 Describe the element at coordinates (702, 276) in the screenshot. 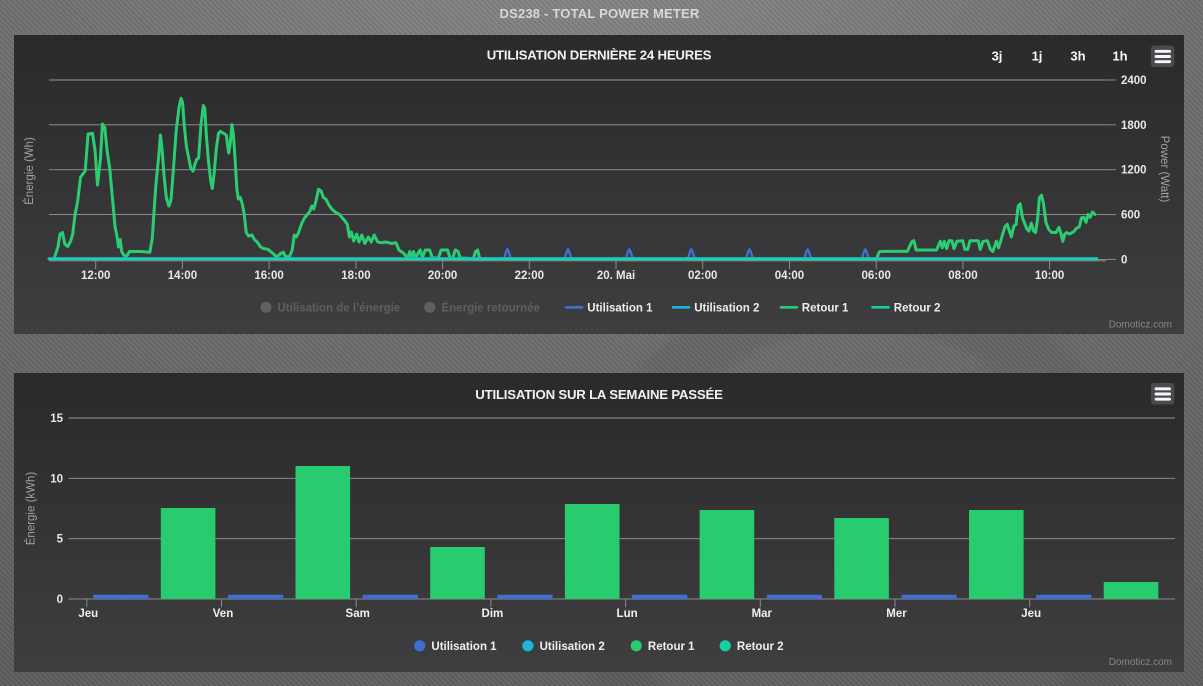

I see `svg-text: 02:00` at that location.